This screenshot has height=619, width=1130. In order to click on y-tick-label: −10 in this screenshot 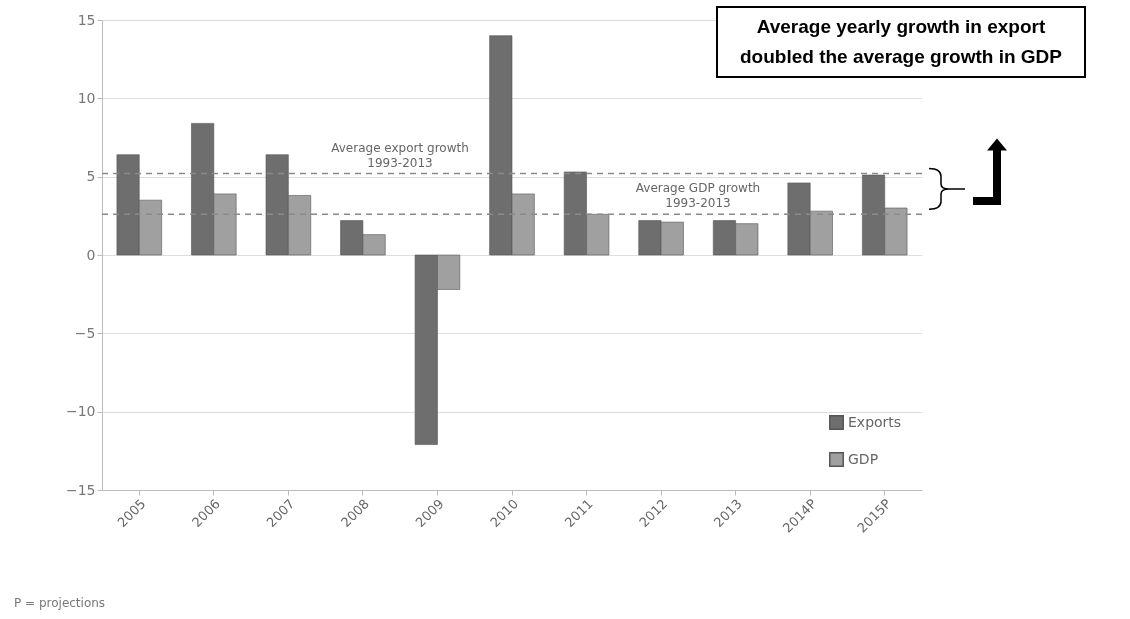, I will do `click(80, 411)`.